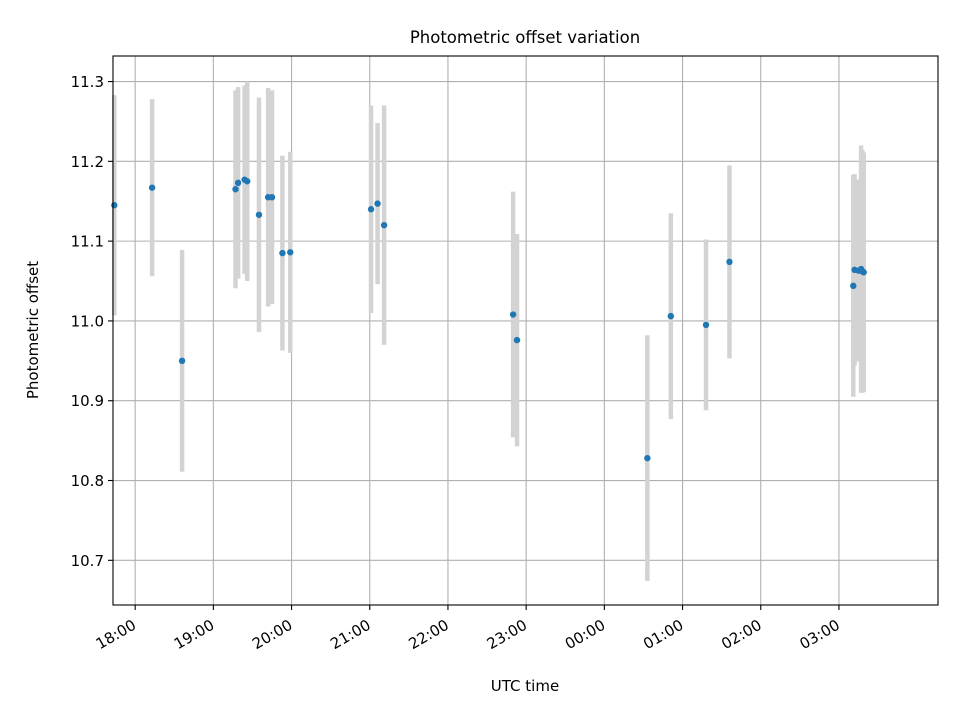 This screenshot has width=960, height=720. What do you see at coordinates (525, 37) in the screenshot?
I see `chart-title: Photometric offset variation` at bounding box center [525, 37].